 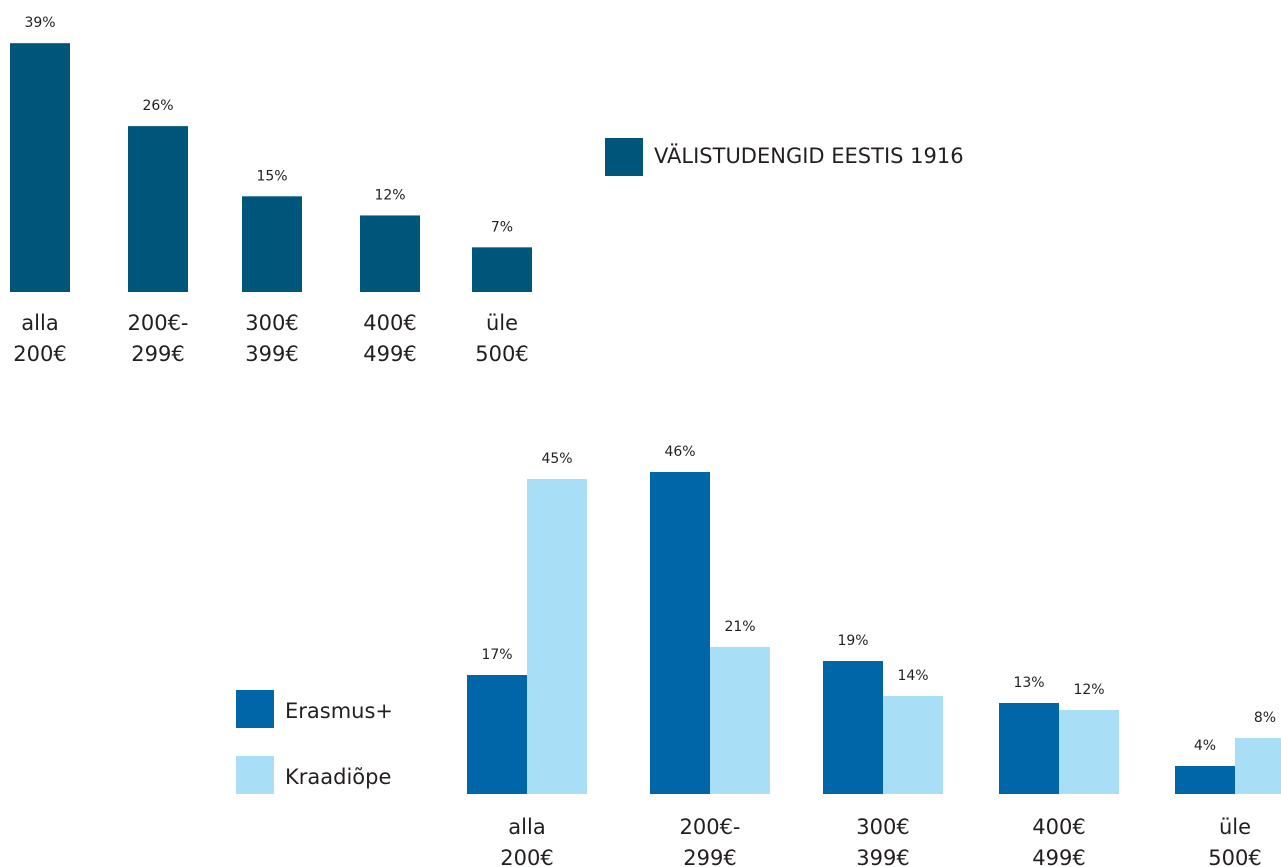 I want to click on value-label: 14%, so click(x=912, y=676).